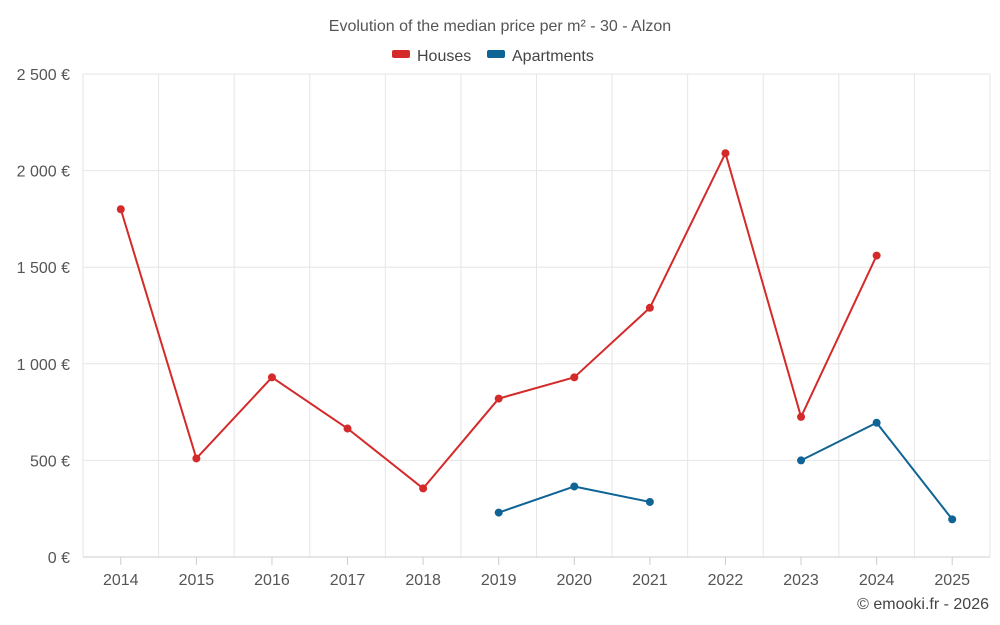 This screenshot has height=625, width=1000. Describe the element at coordinates (348, 580) in the screenshot. I see `x-tick-label: 2017` at that location.